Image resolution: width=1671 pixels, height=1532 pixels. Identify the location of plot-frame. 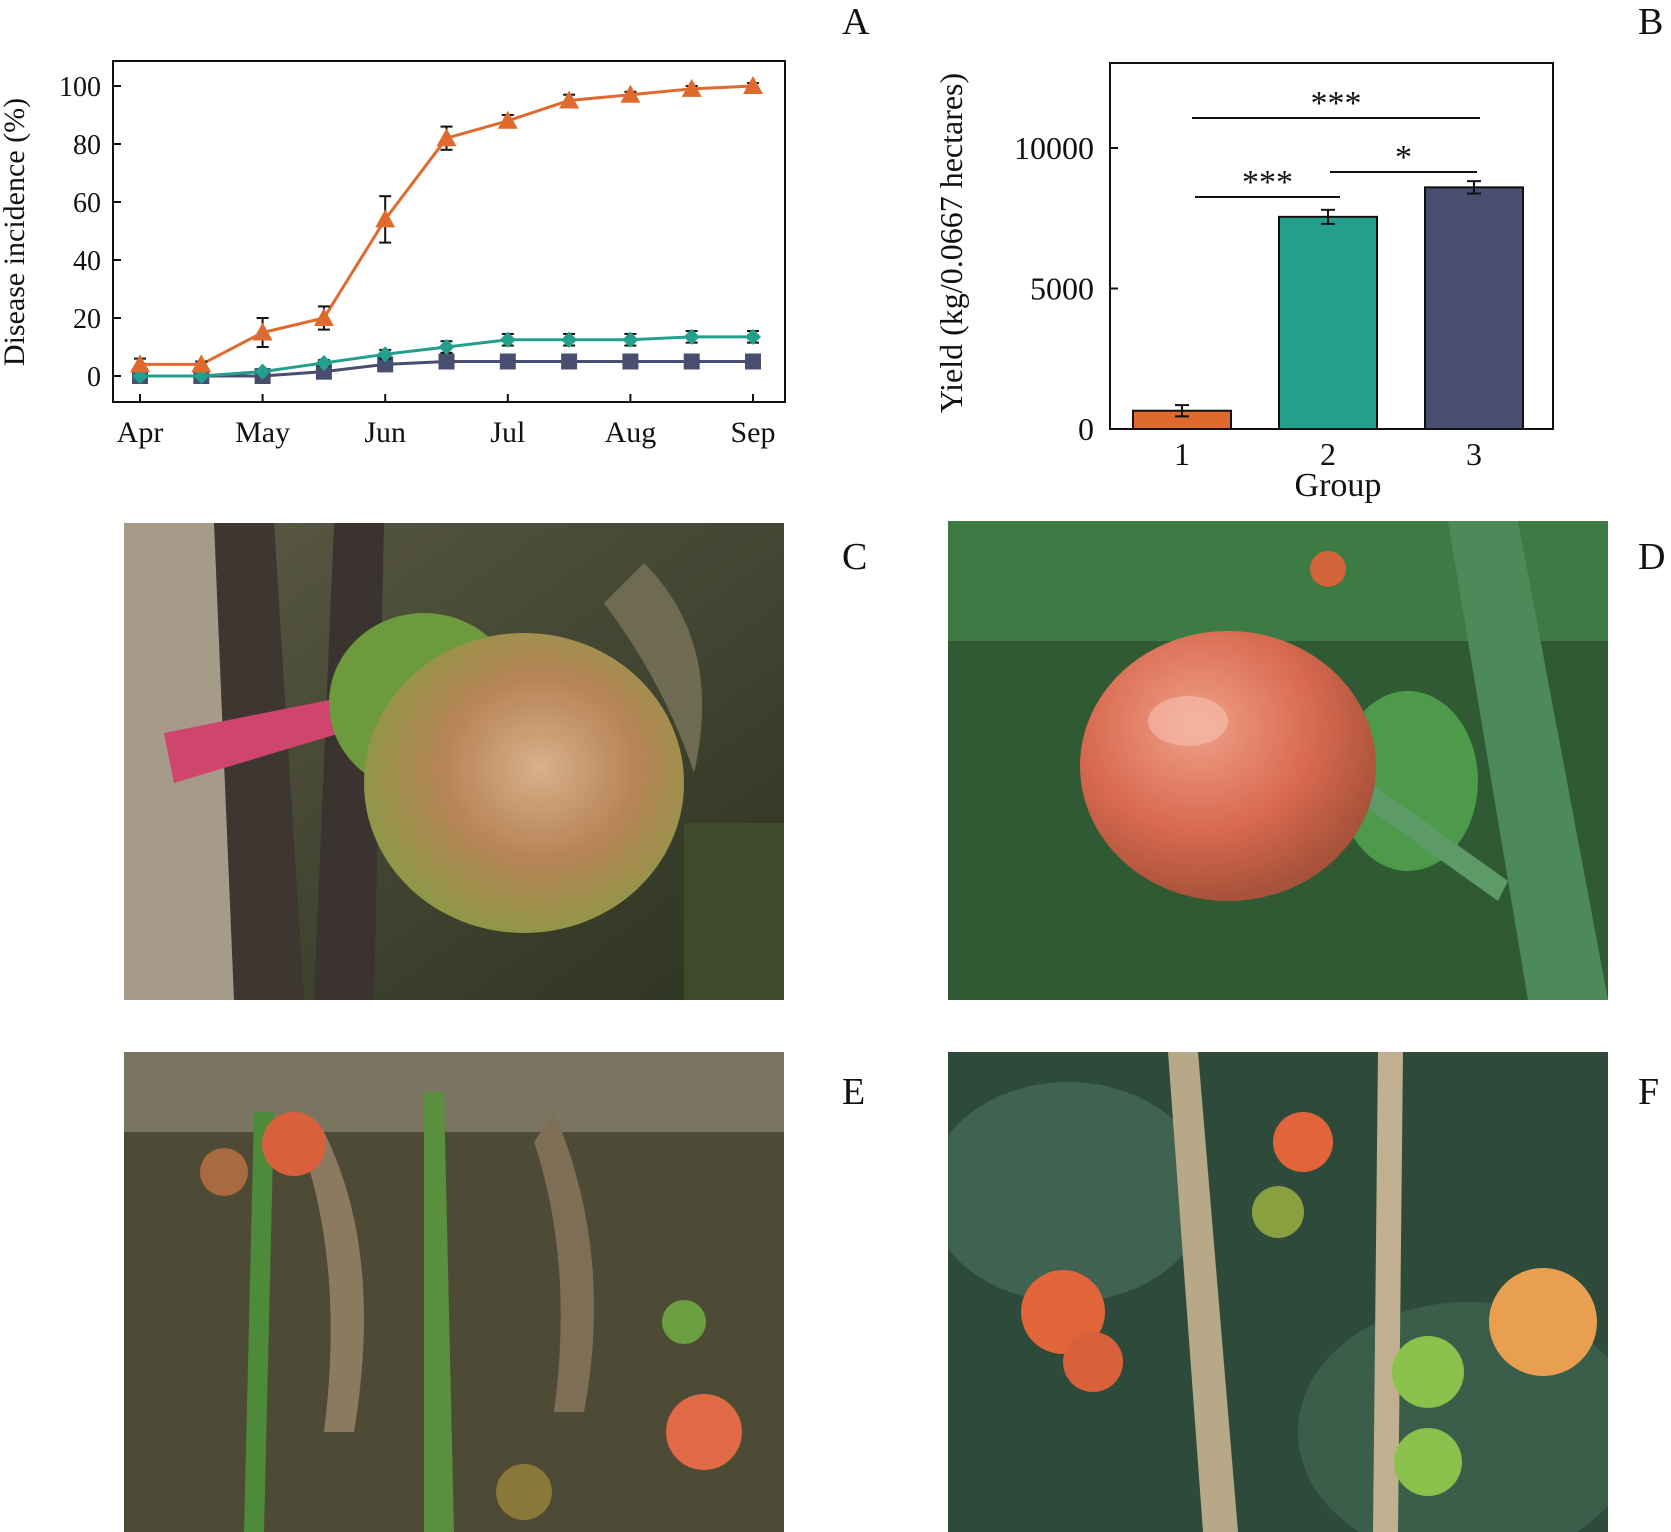
(449, 231).